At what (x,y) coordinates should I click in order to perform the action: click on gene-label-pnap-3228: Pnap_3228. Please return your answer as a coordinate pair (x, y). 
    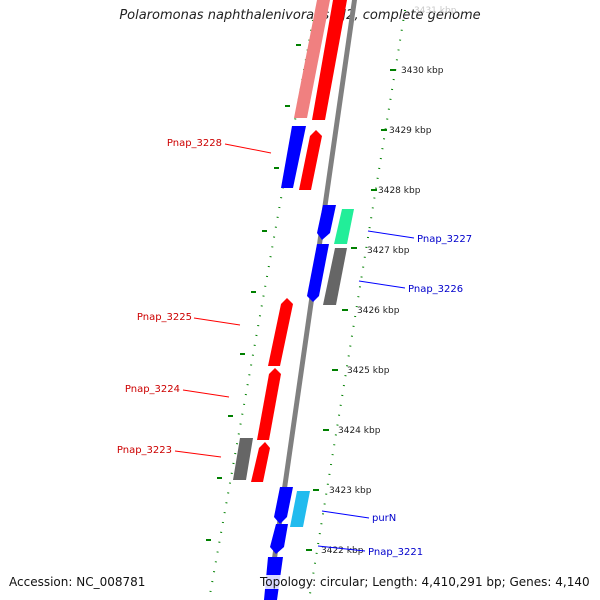
    Looking at the image, I should click on (194, 143).